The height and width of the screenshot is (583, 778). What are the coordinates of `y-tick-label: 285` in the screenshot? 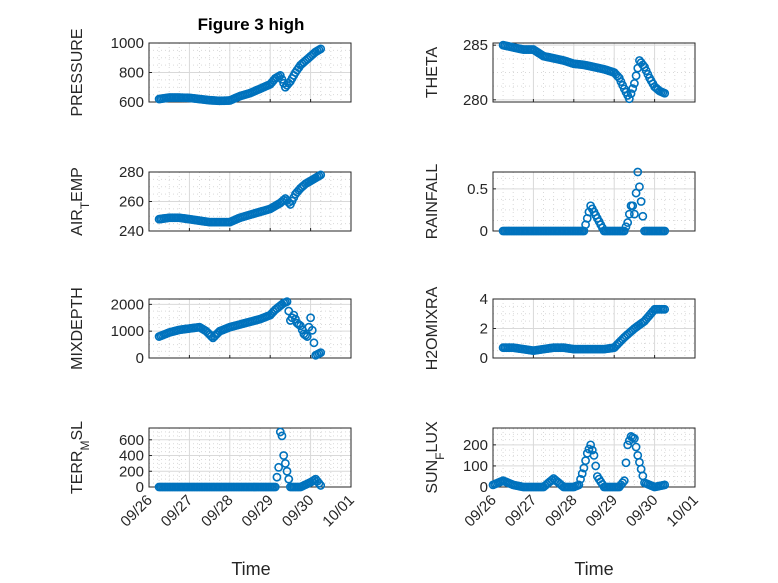 It's located at (475, 45).